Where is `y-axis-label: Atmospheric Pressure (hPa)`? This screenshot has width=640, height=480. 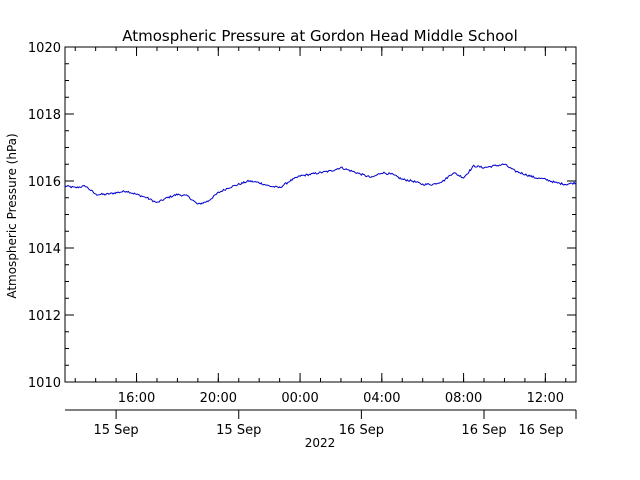 y-axis-label: Atmospheric Pressure (hPa) is located at coordinates (12, 215).